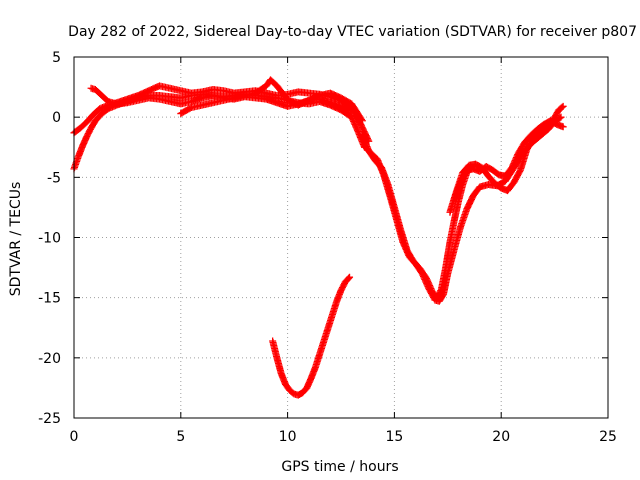 This screenshot has width=640, height=480. Describe the element at coordinates (394, 437) in the screenshot. I see `x-tick-label: 15` at that location.